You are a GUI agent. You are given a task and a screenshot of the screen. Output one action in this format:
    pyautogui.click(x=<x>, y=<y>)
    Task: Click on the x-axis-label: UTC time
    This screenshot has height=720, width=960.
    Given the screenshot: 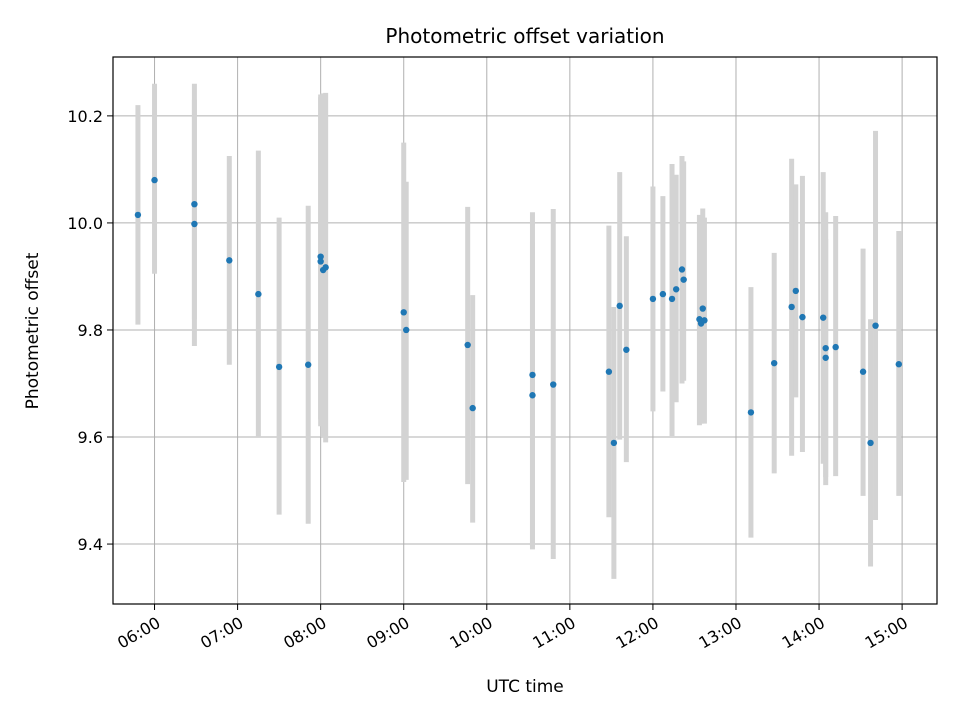 What is the action you would take?
    pyautogui.click(x=525, y=687)
    